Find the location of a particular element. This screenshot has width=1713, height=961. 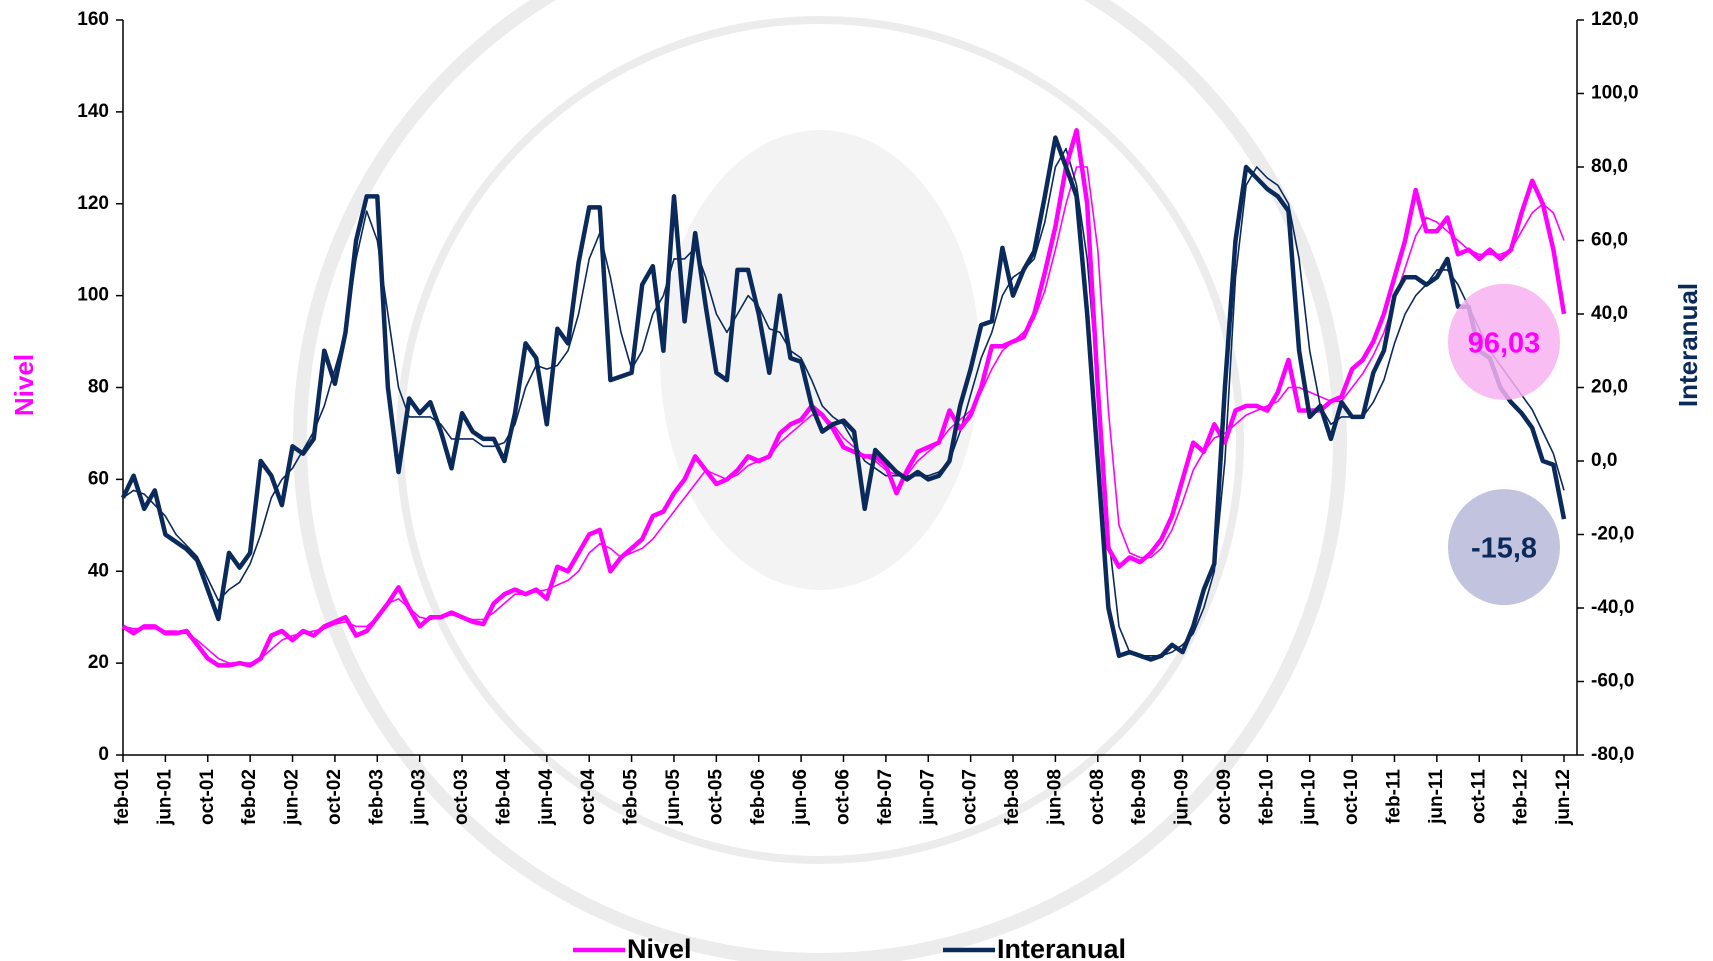

x-tick-label: oct-07 is located at coordinates (970, 797).